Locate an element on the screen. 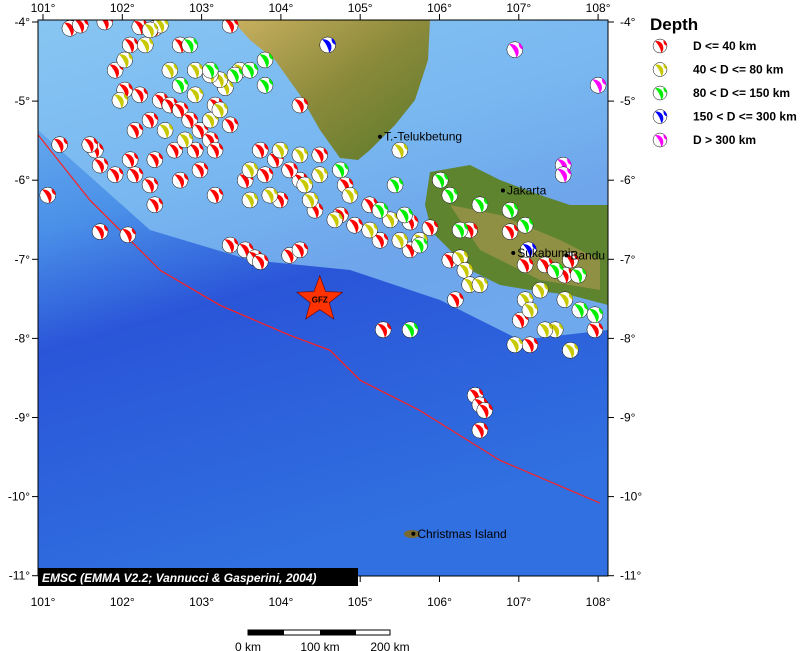 The width and height of the screenshot is (801, 651). lat-label-right: -9° is located at coordinates (628, 418).